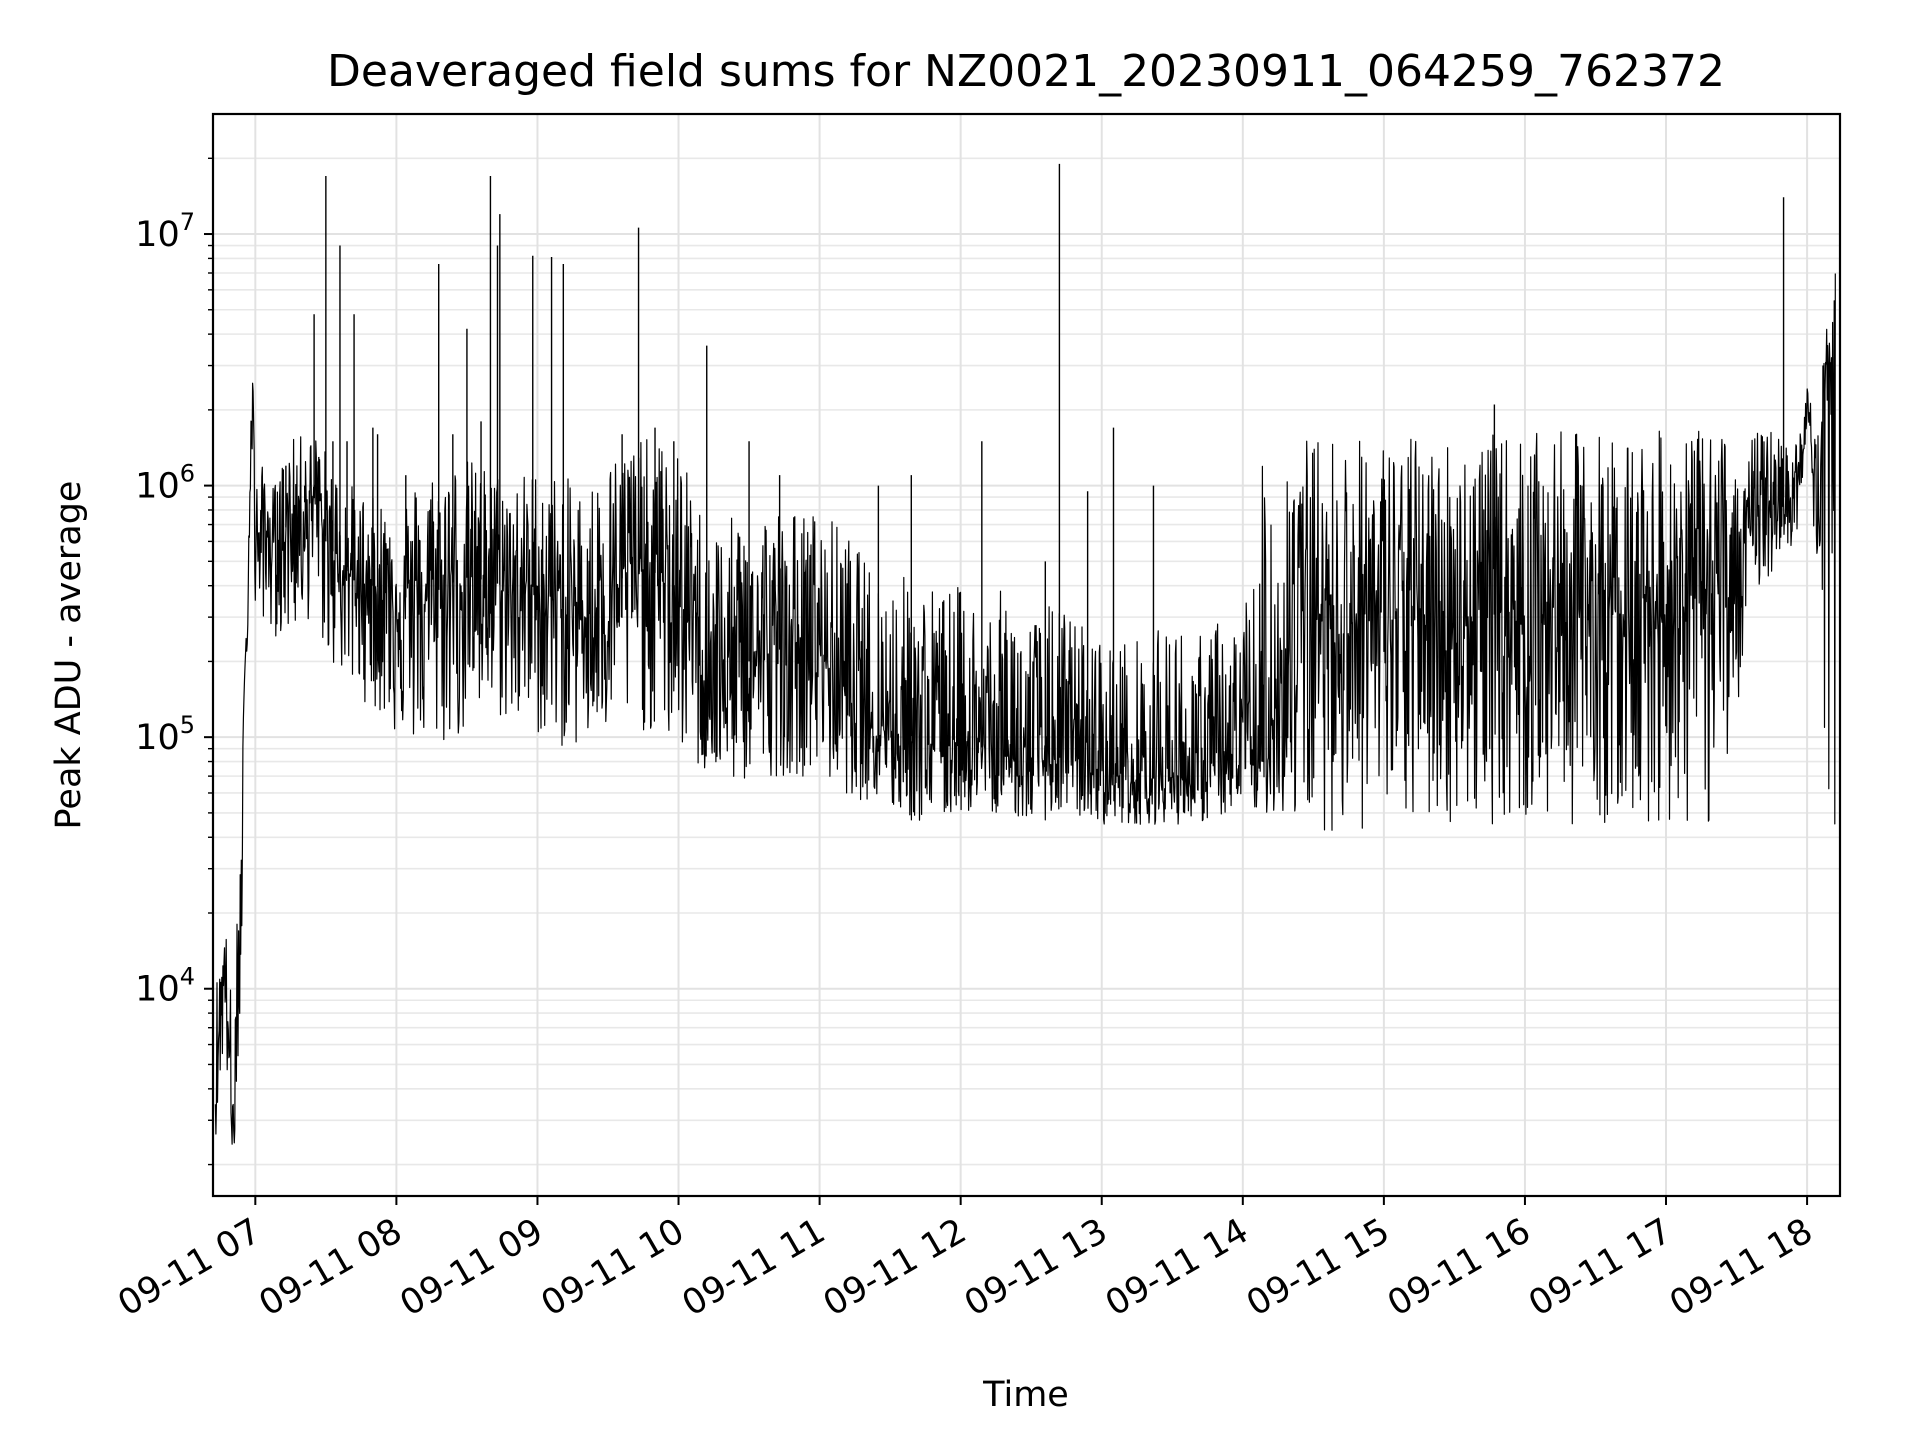 The image size is (1920, 1440). Describe the element at coordinates (1600, 1267) in the screenshot. I see `x-tick-label: 09-11 17` at that location.